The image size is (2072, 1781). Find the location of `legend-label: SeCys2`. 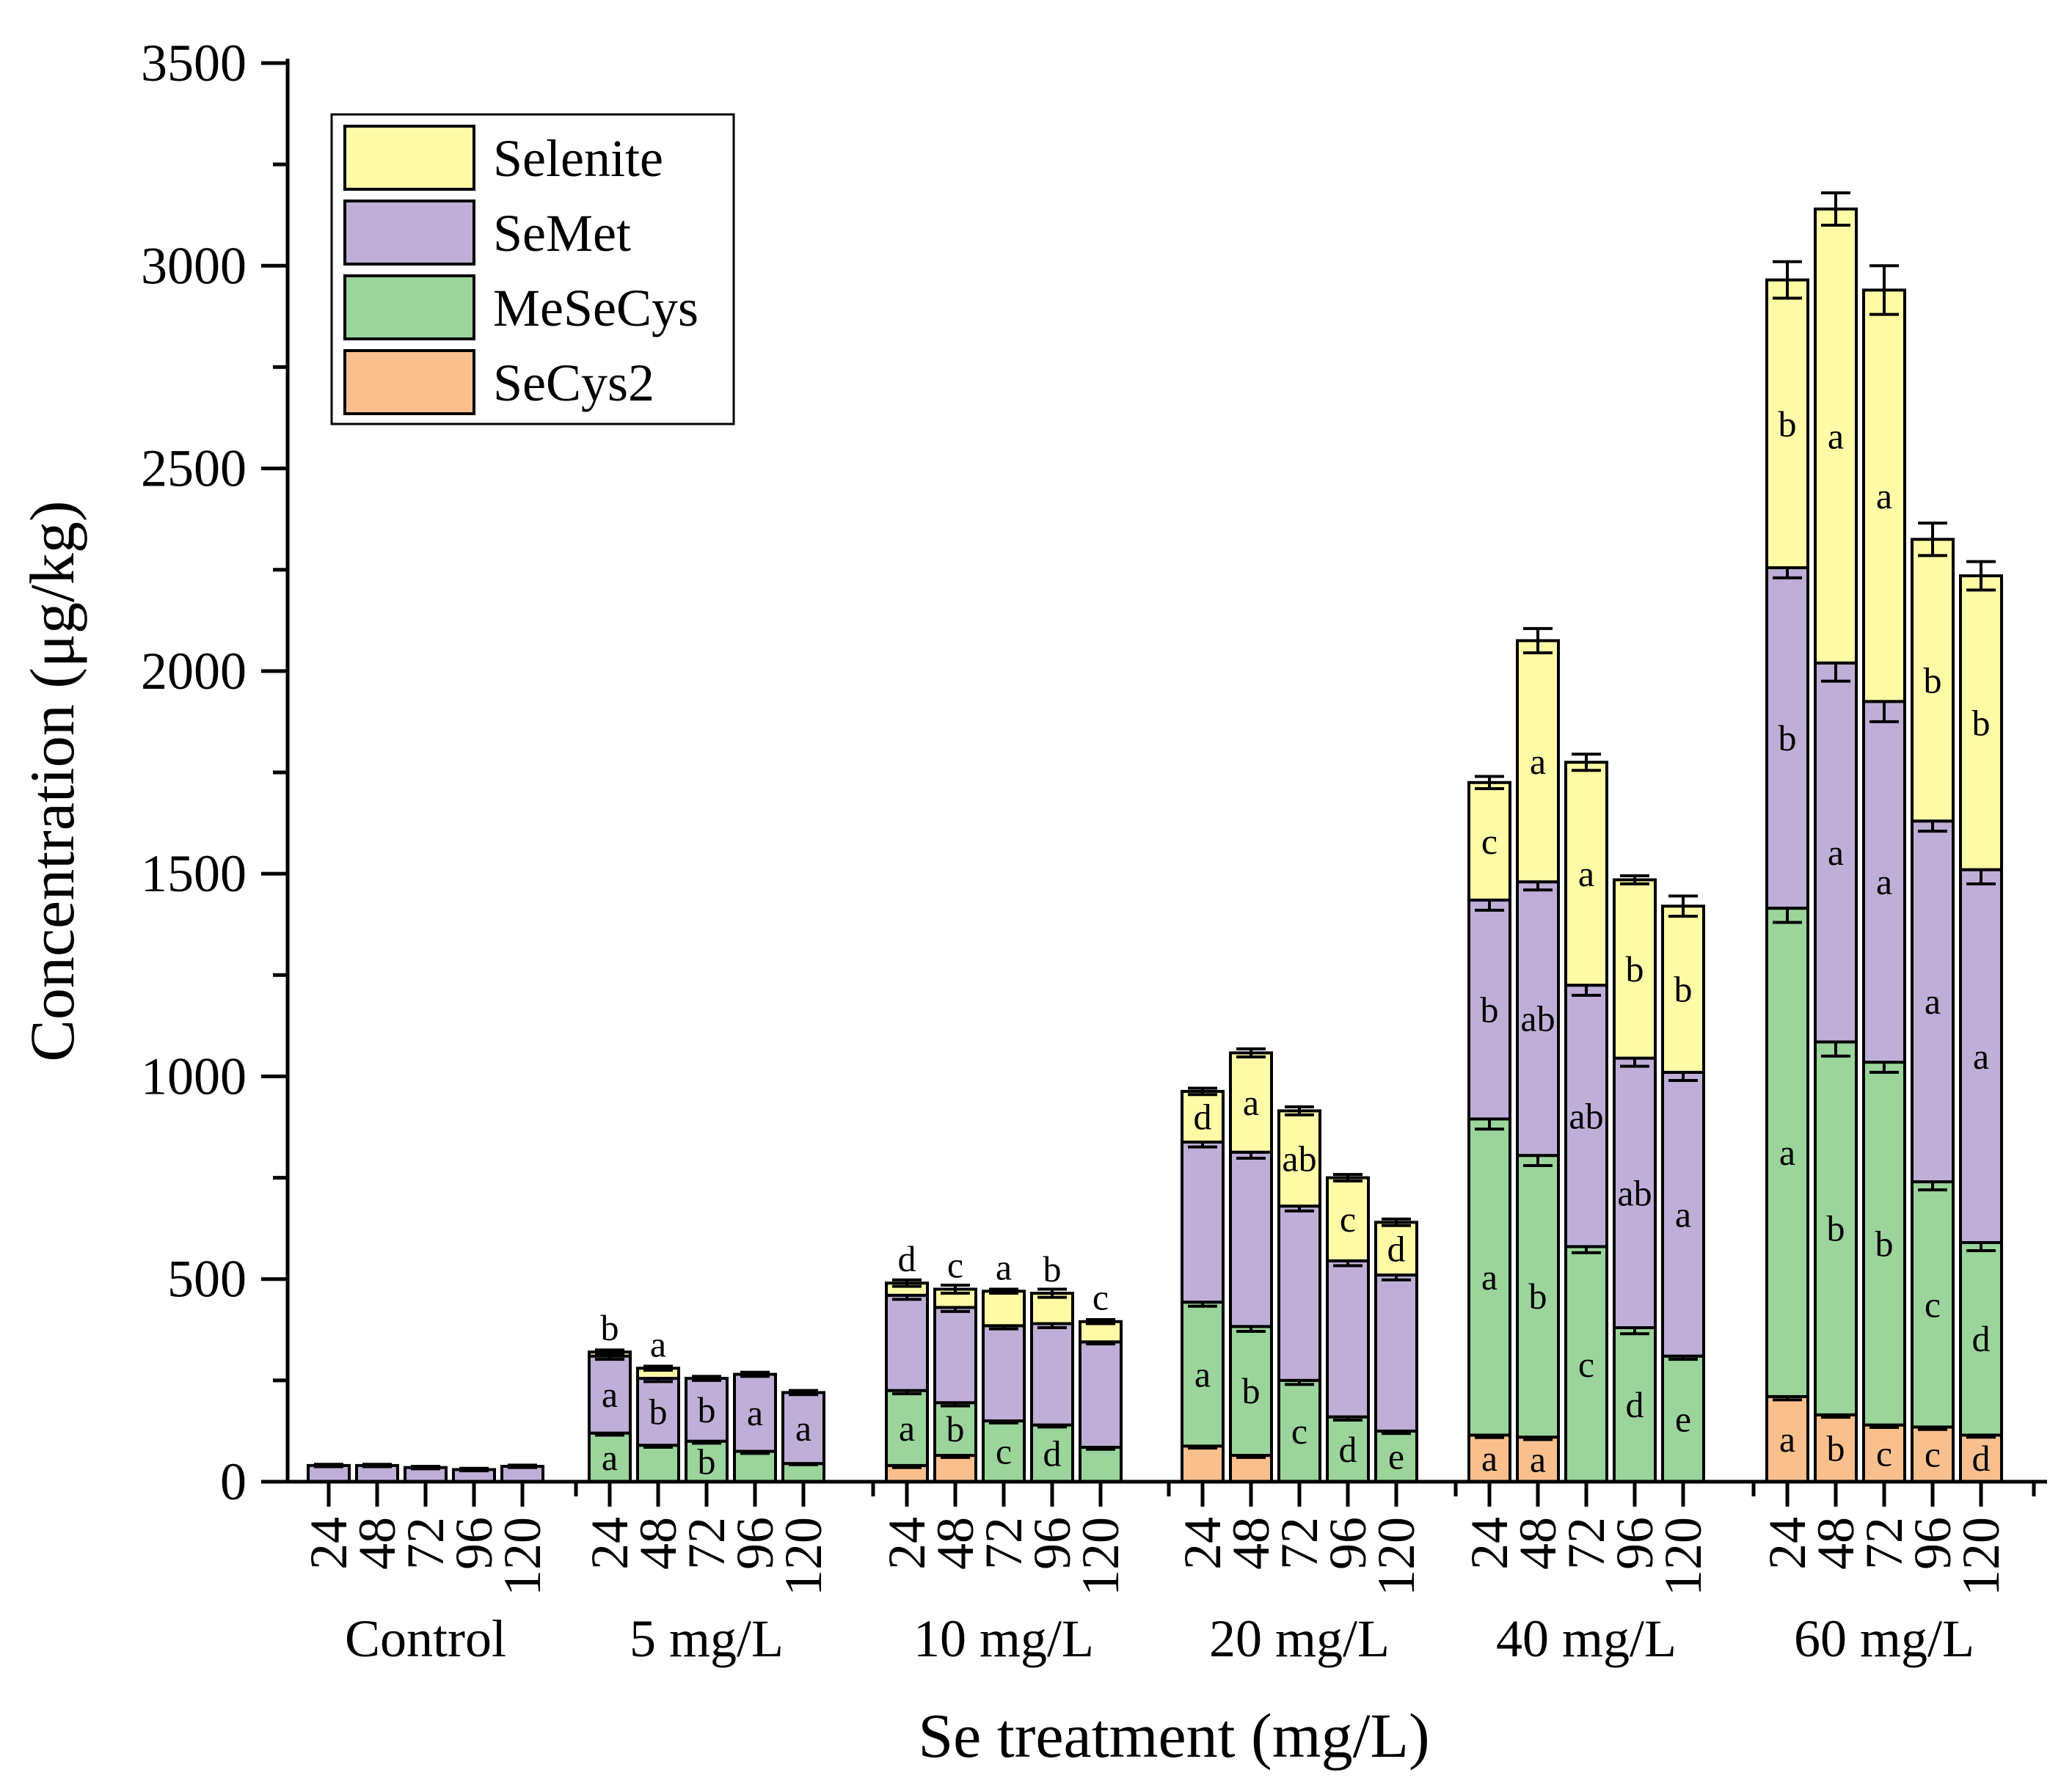

legend-label: SeCys2 is located at coordinates (573, 383).